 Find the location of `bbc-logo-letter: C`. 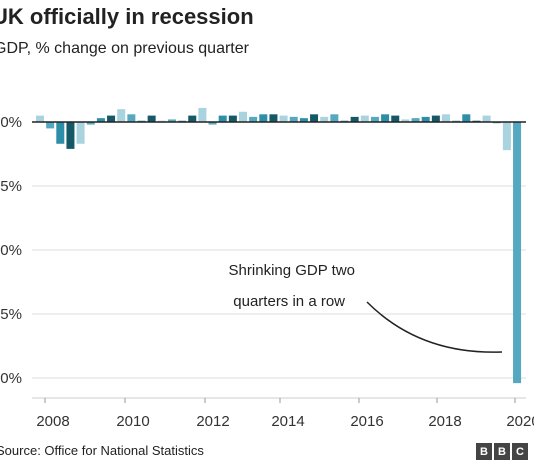

bbc-logo-letter: C is located at coordinates (520, 451).